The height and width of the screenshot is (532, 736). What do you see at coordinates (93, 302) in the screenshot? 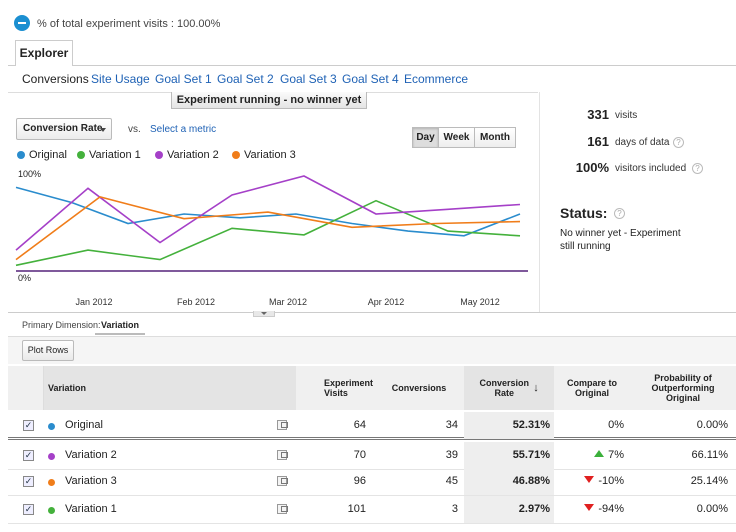
I see `x-tick-label: Jan 2012` at bounding box center [93, 302].